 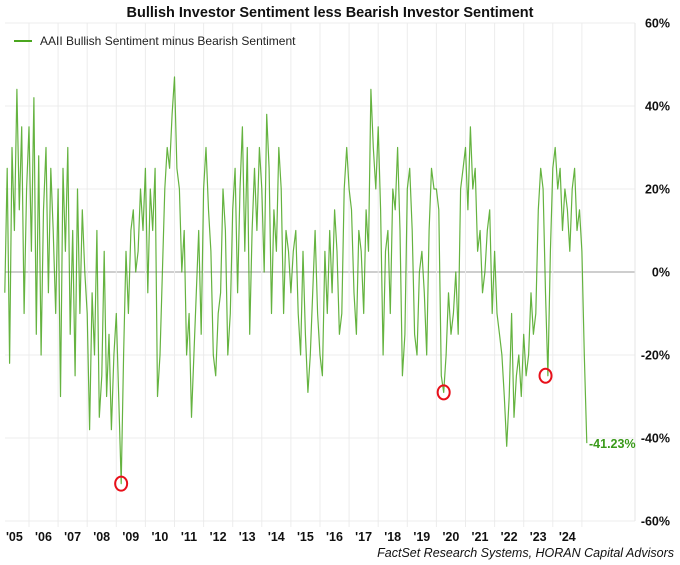 What do you see at coordinates (657, 107) in the screenshot?
I see `y-tick-label: 40%` at bounding box center [657, 107].